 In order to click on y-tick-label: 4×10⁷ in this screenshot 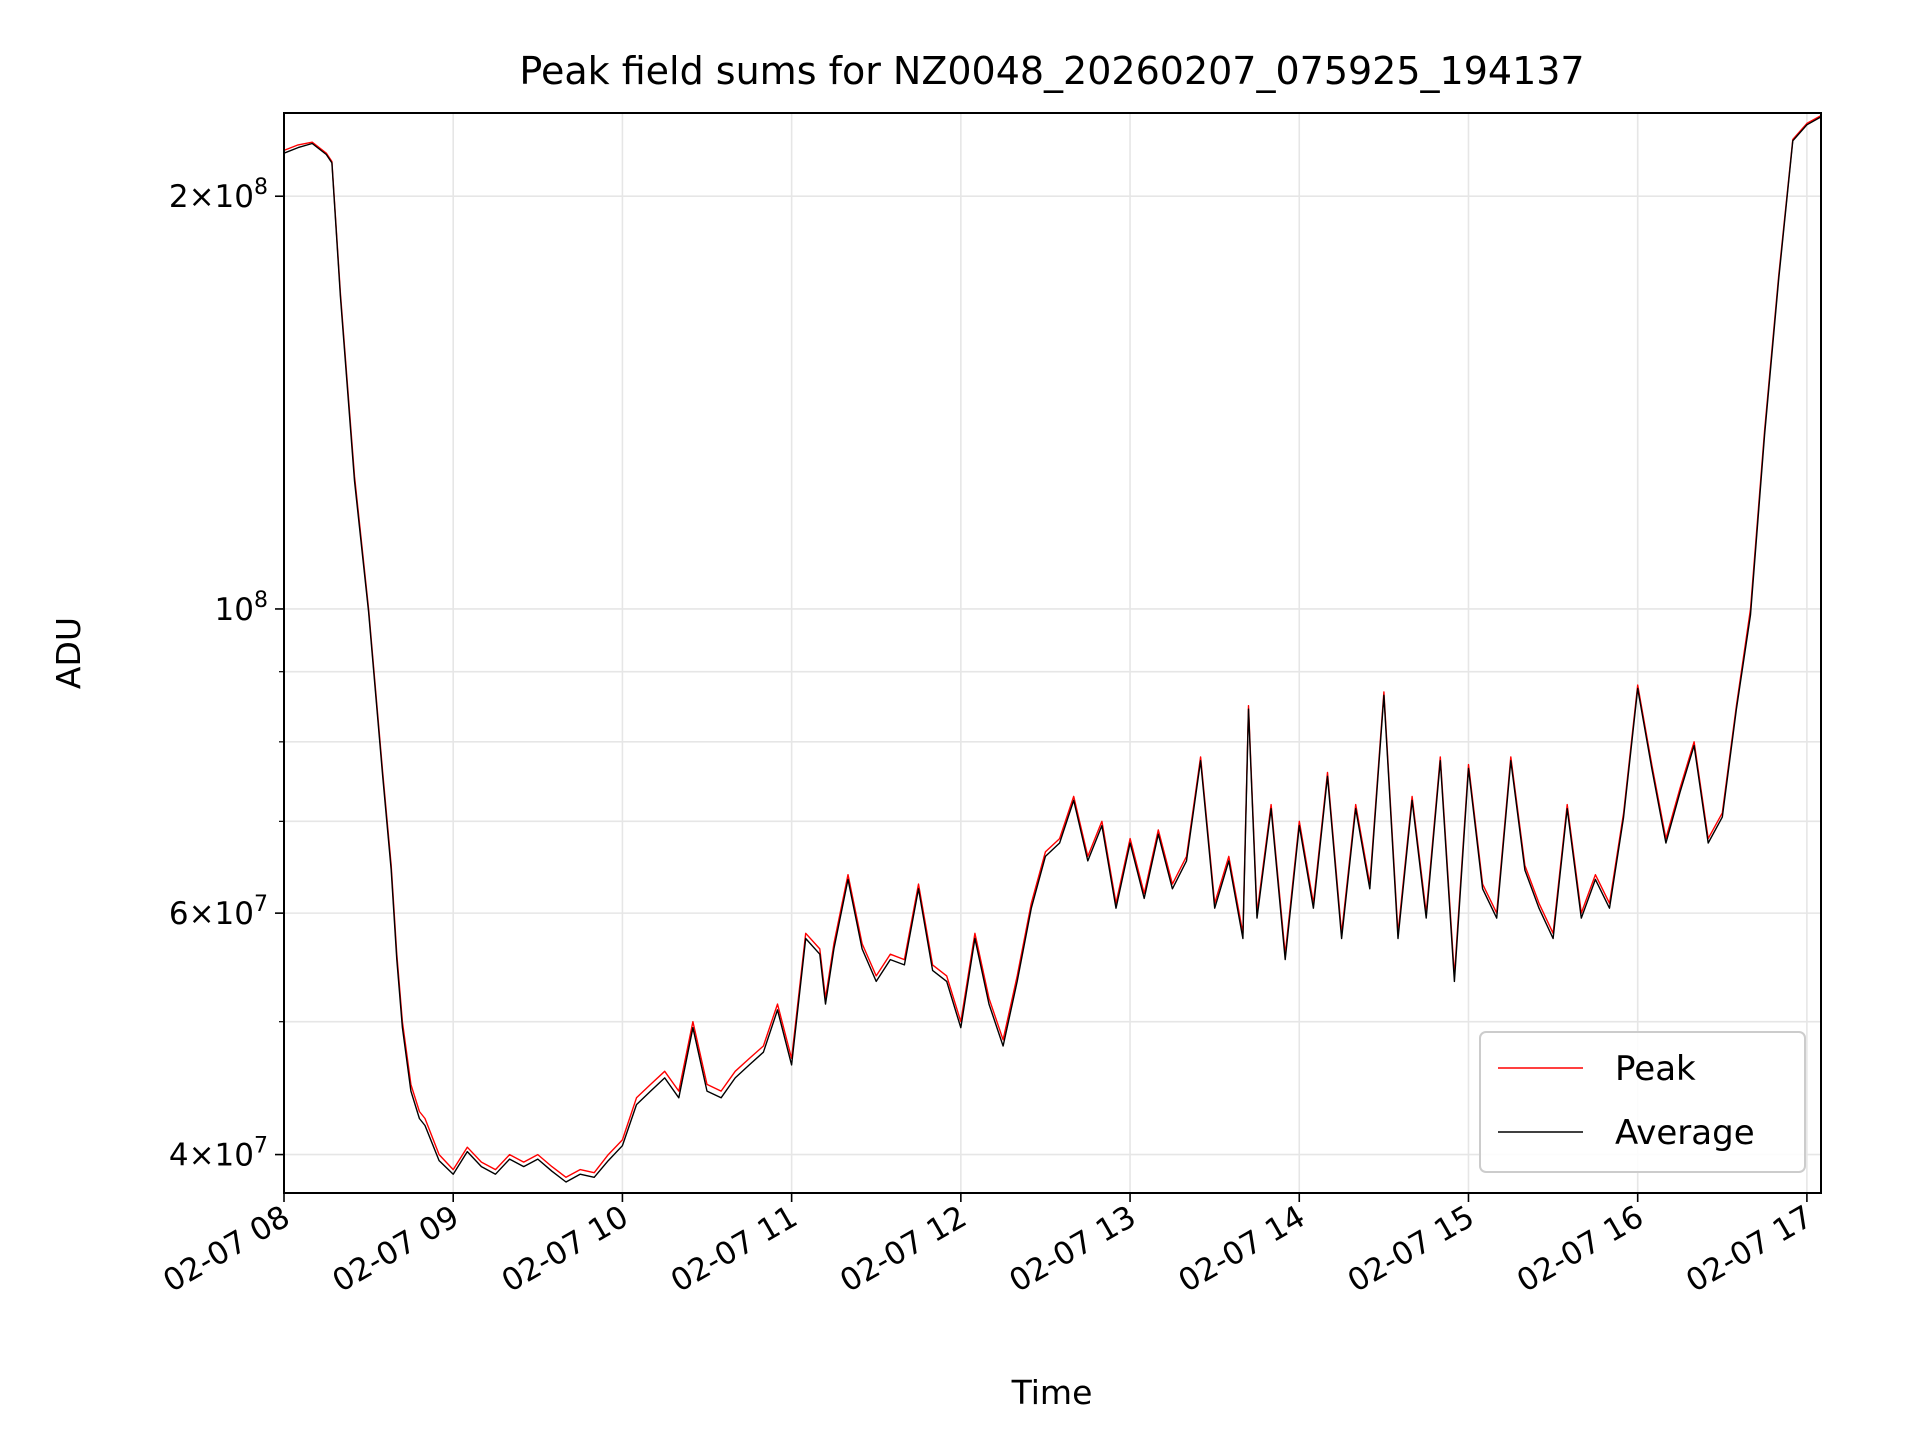, I will do `click(218, 1154)`.